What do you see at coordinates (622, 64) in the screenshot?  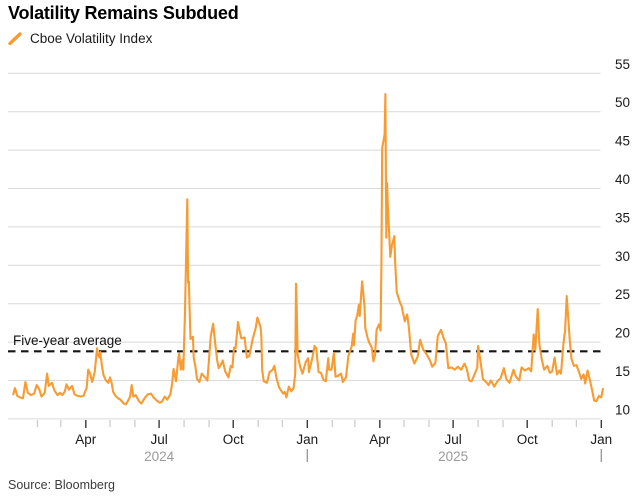 I see `y-axis-tick-label: 55` at bounding box center [622, 64].